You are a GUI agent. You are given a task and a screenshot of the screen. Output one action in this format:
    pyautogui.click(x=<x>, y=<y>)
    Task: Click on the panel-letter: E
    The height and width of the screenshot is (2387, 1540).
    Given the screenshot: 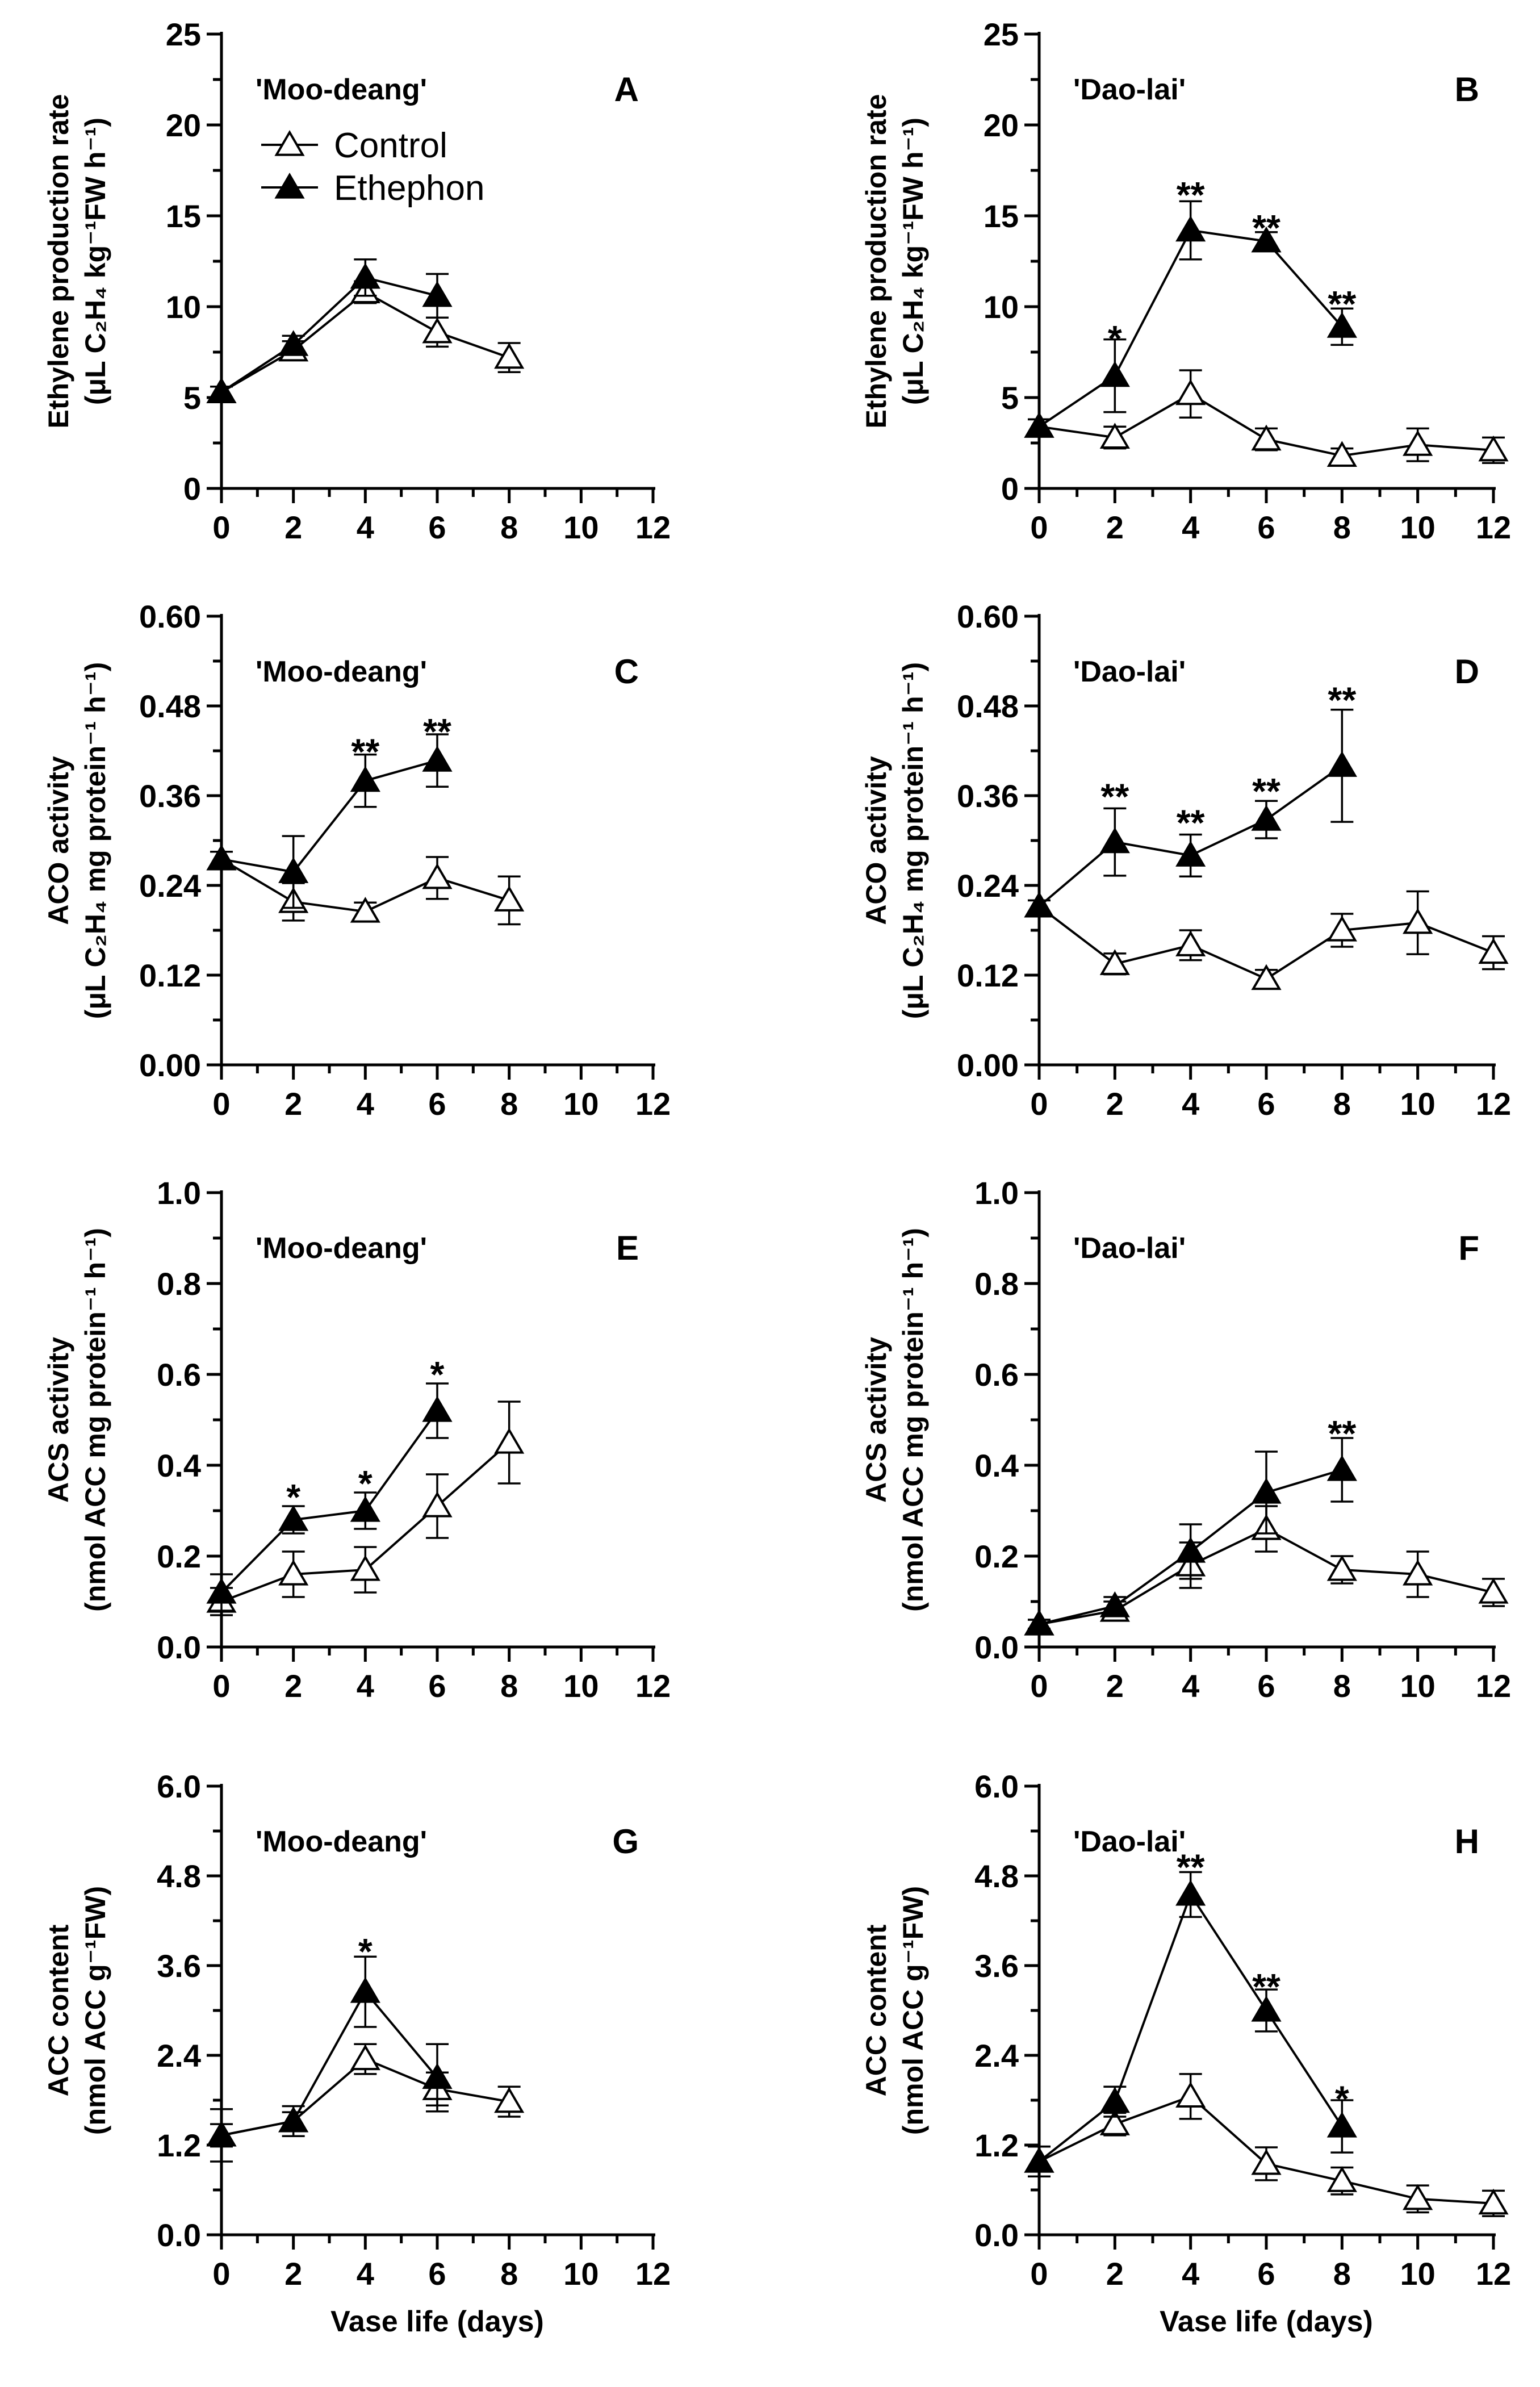 What is the action you would take?
    pyautogui.click(x=627, y=1248)
    